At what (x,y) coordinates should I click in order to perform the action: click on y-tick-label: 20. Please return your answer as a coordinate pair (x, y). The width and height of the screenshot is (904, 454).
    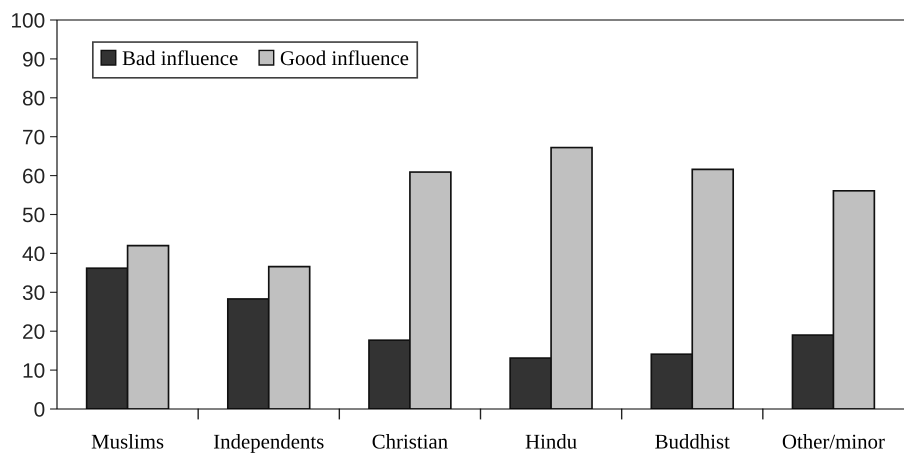
    Looking at the image, I should click on (33, 331).